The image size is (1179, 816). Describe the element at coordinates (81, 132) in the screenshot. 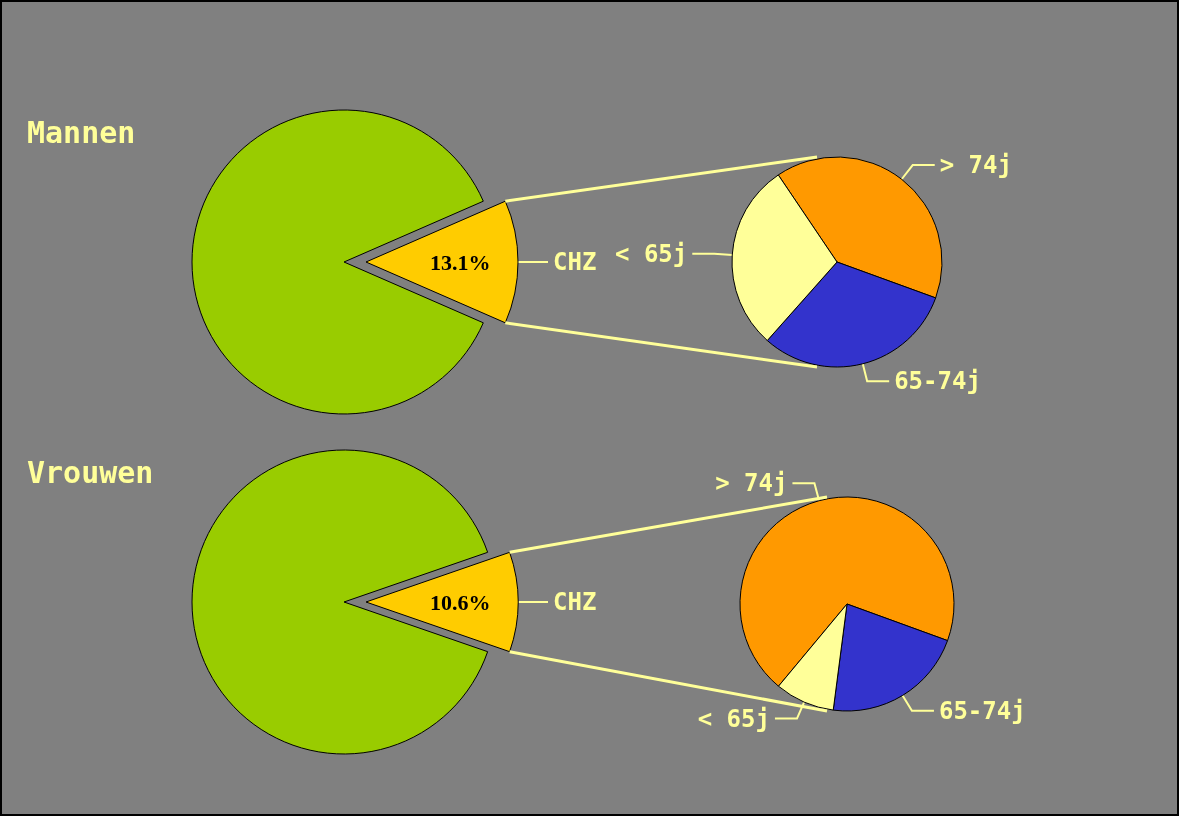

I see `chart-title: Mannen` at that location.